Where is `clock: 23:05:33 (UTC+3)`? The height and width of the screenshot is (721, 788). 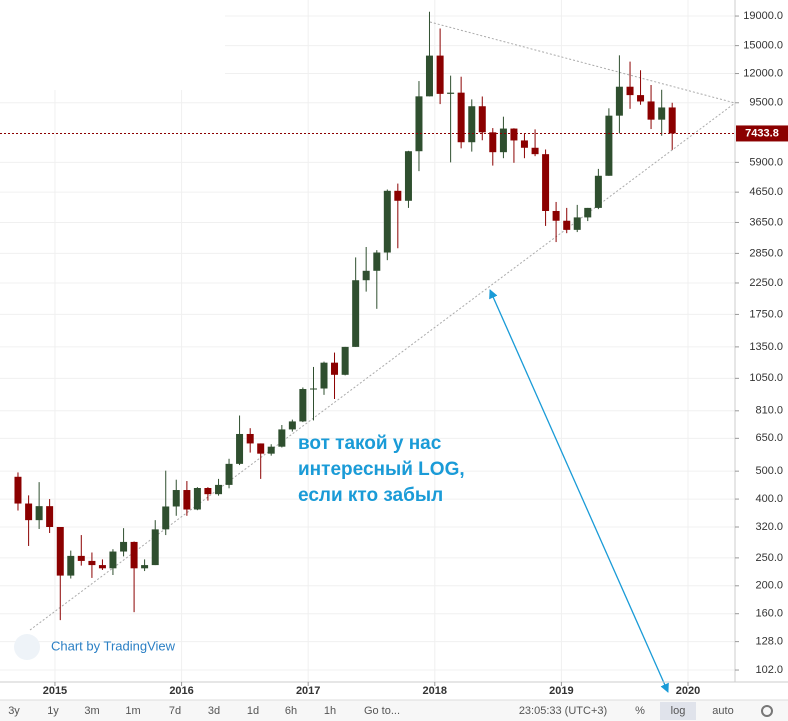 clock: 23:05:33 (UTC+3) is located at coordinates (563, 711).